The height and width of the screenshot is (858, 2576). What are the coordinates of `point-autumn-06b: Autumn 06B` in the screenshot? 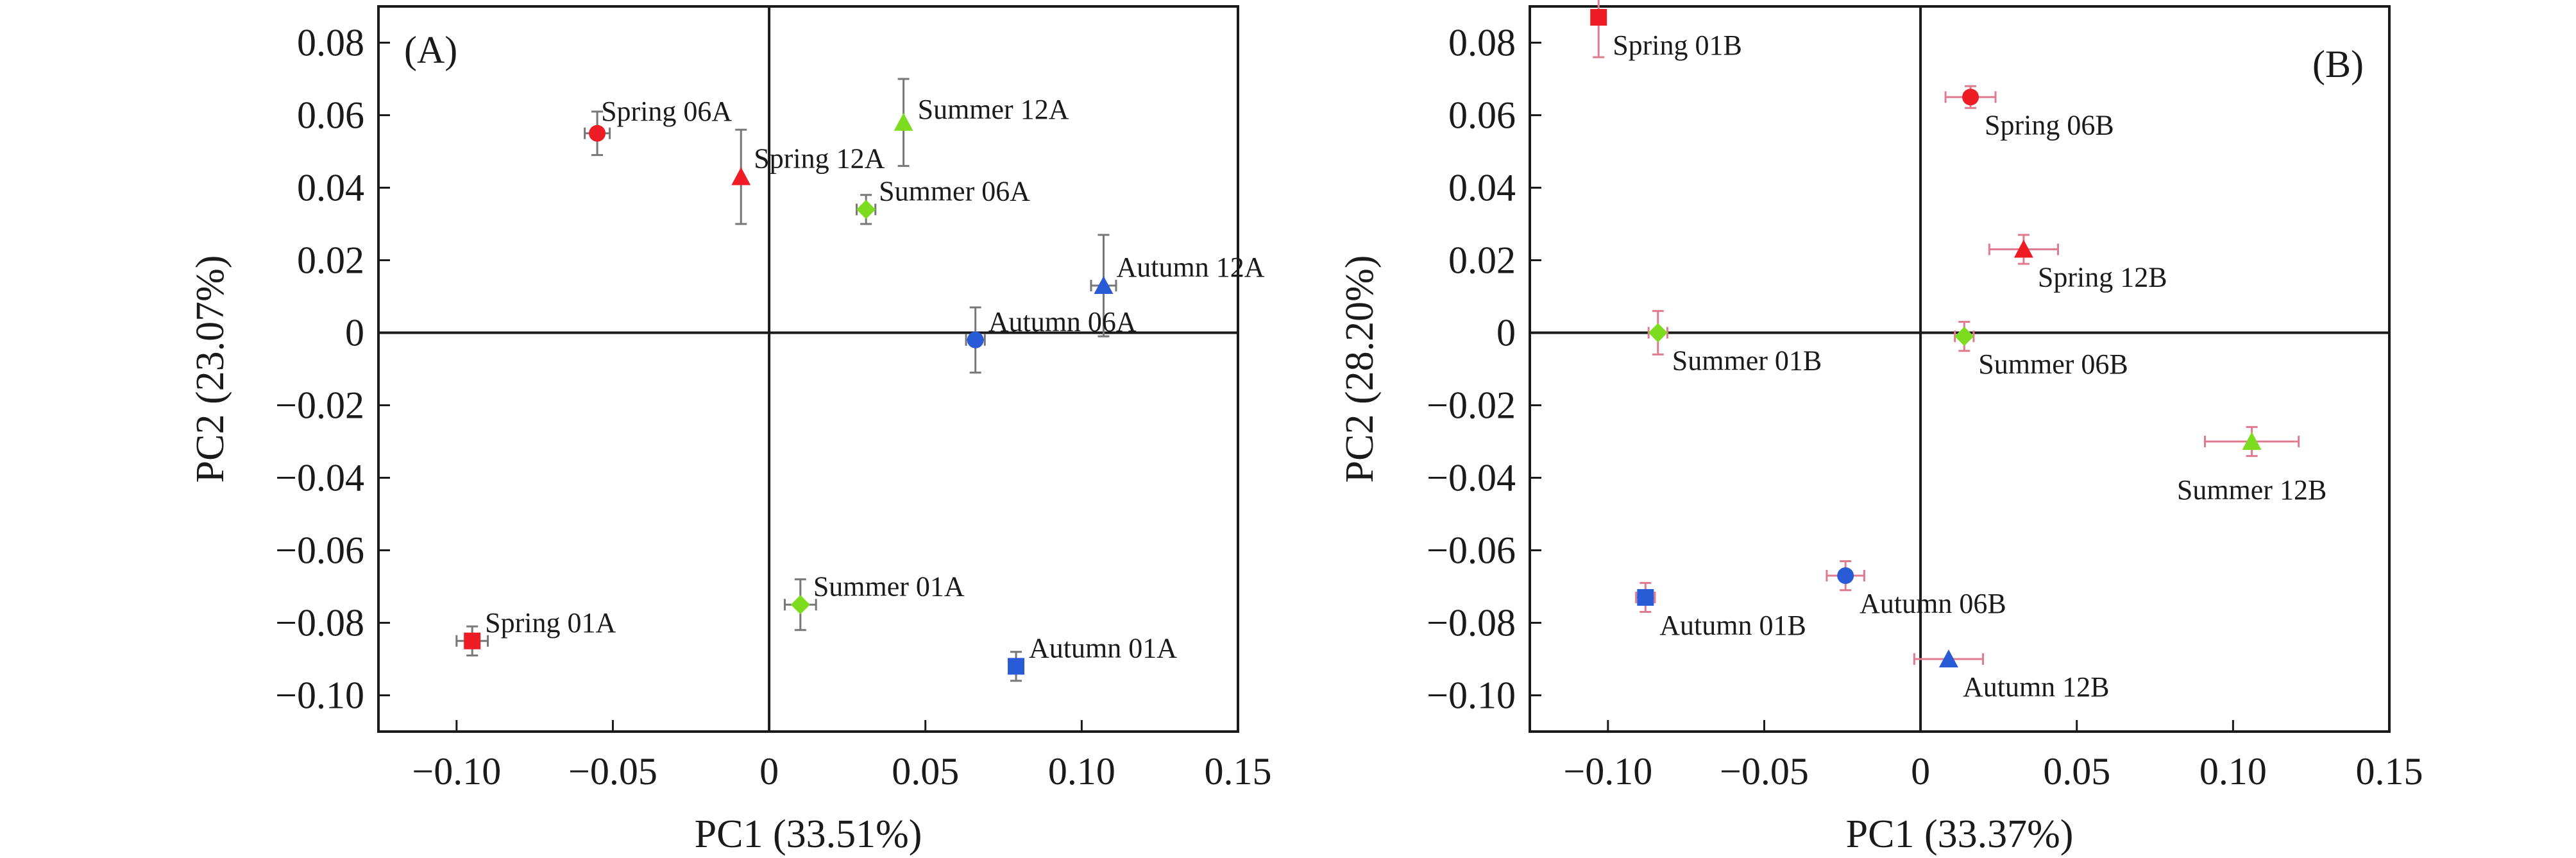 It's located at (1916, 589).